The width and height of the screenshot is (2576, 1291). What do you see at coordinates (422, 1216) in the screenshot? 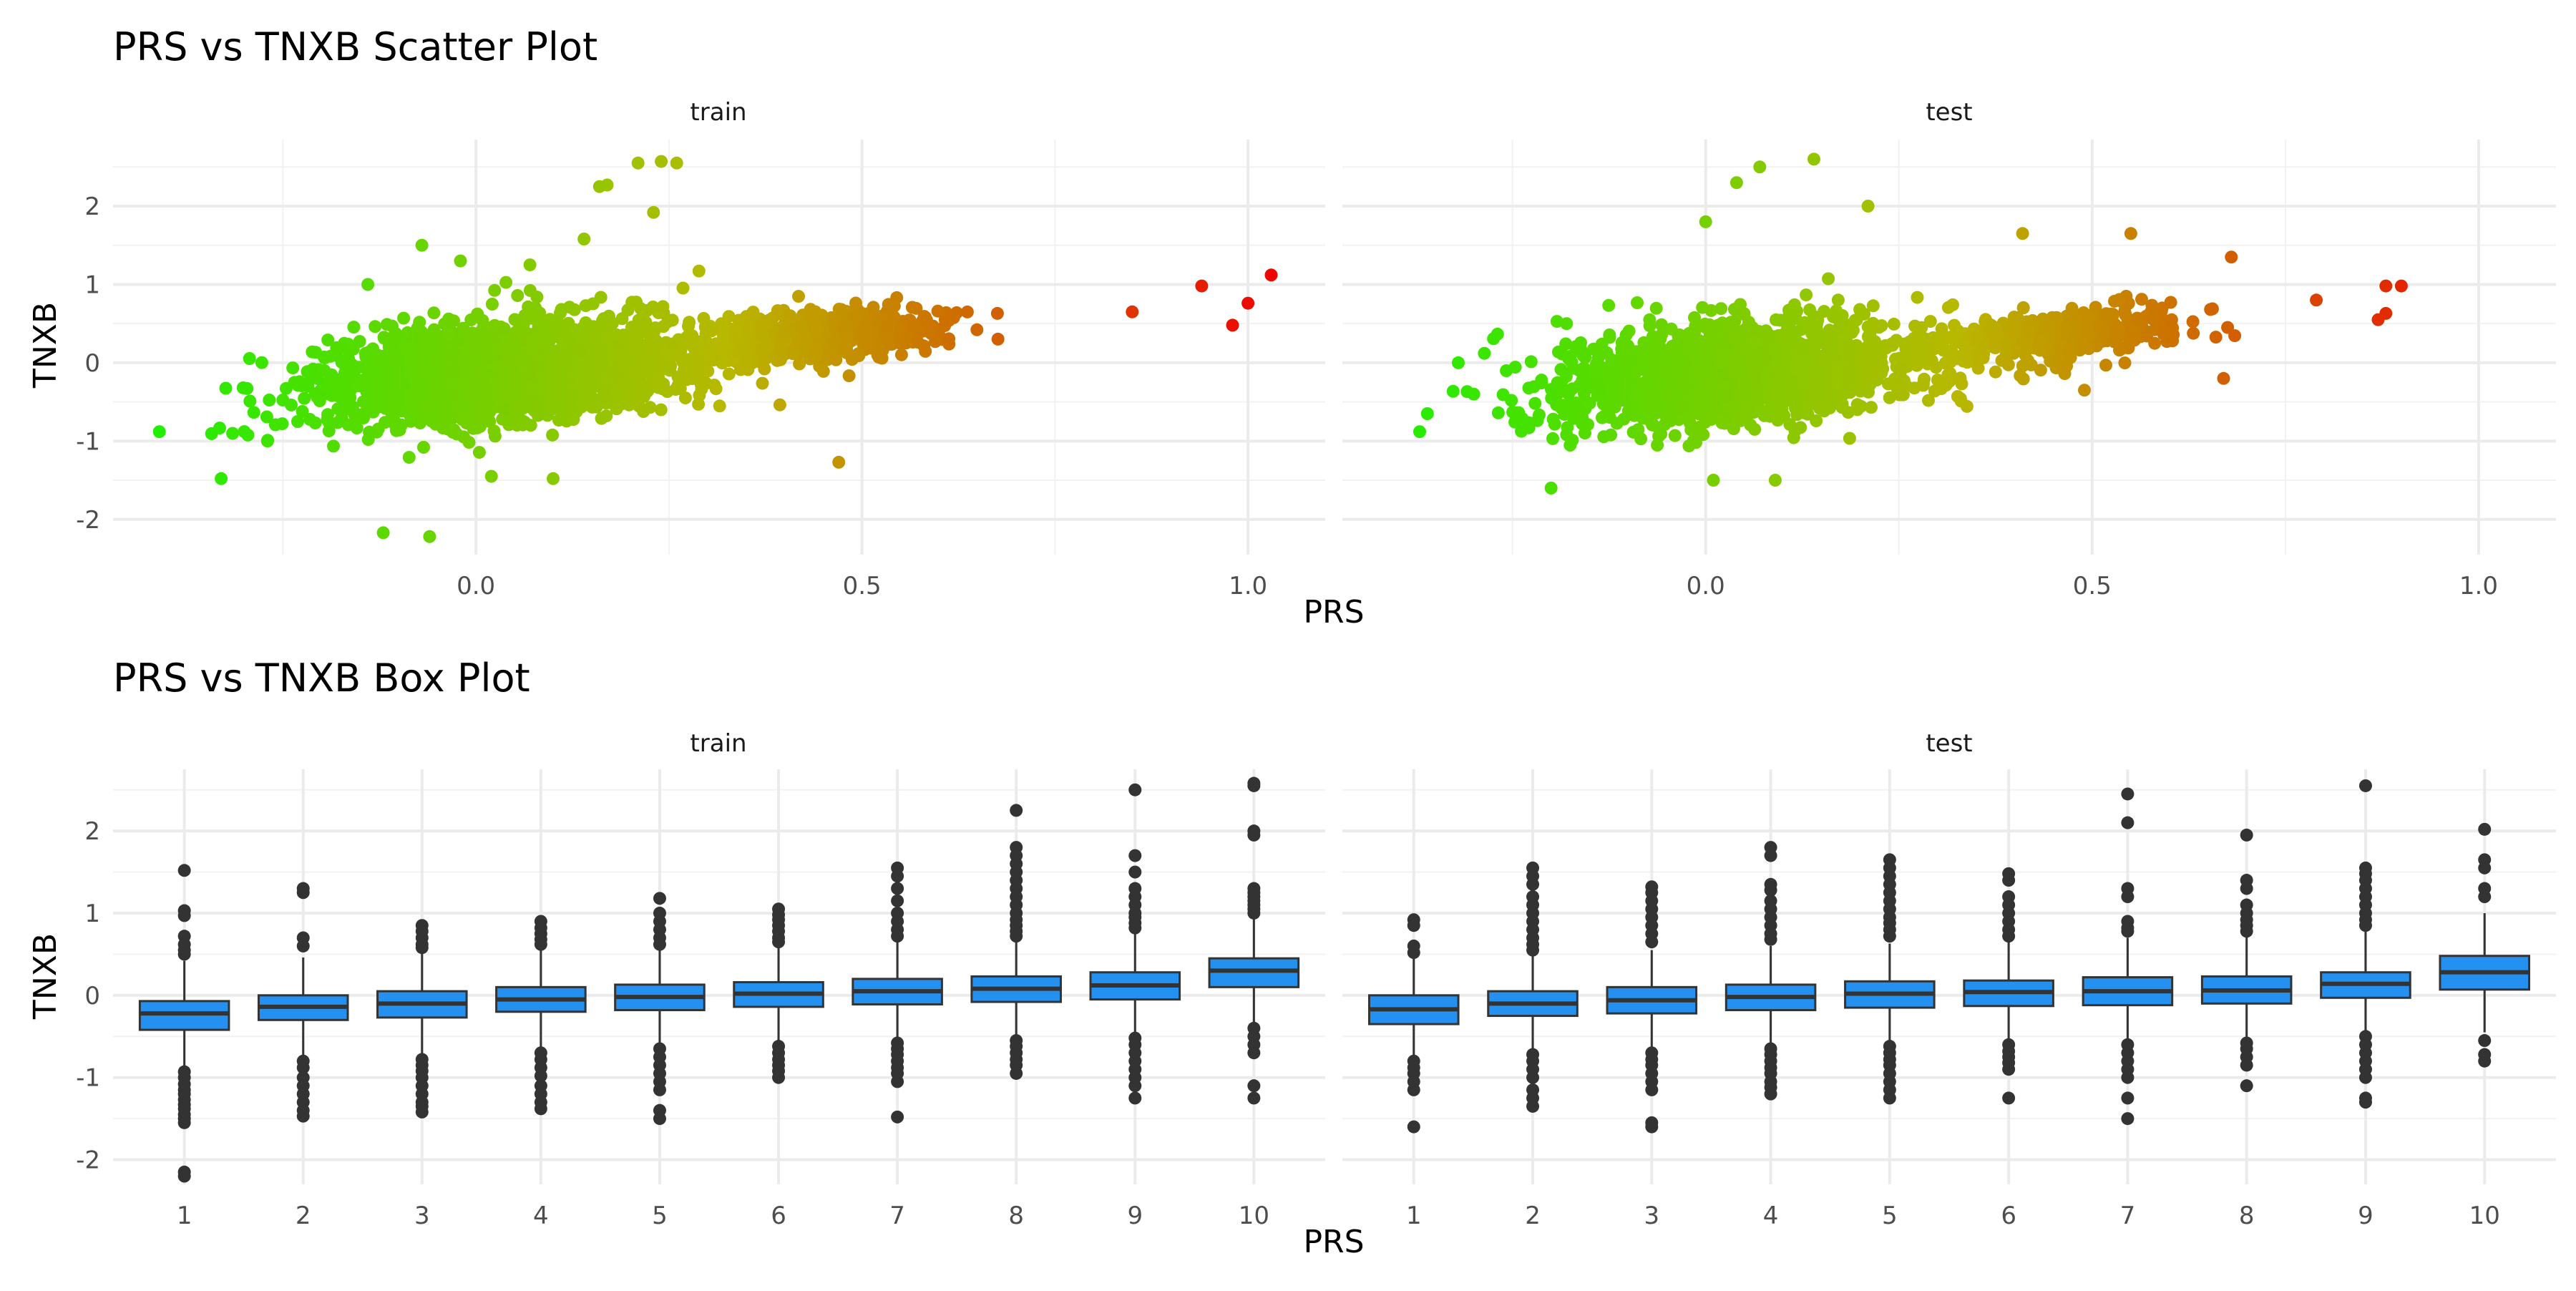
I see `box-train-x-tick-label: 3` at bounding box center [422, 1216].